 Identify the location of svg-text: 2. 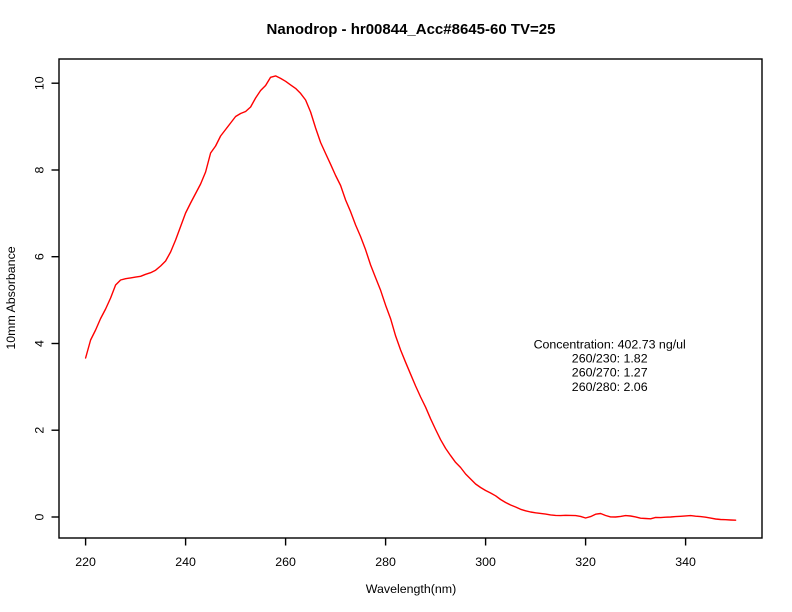
(39, 430).